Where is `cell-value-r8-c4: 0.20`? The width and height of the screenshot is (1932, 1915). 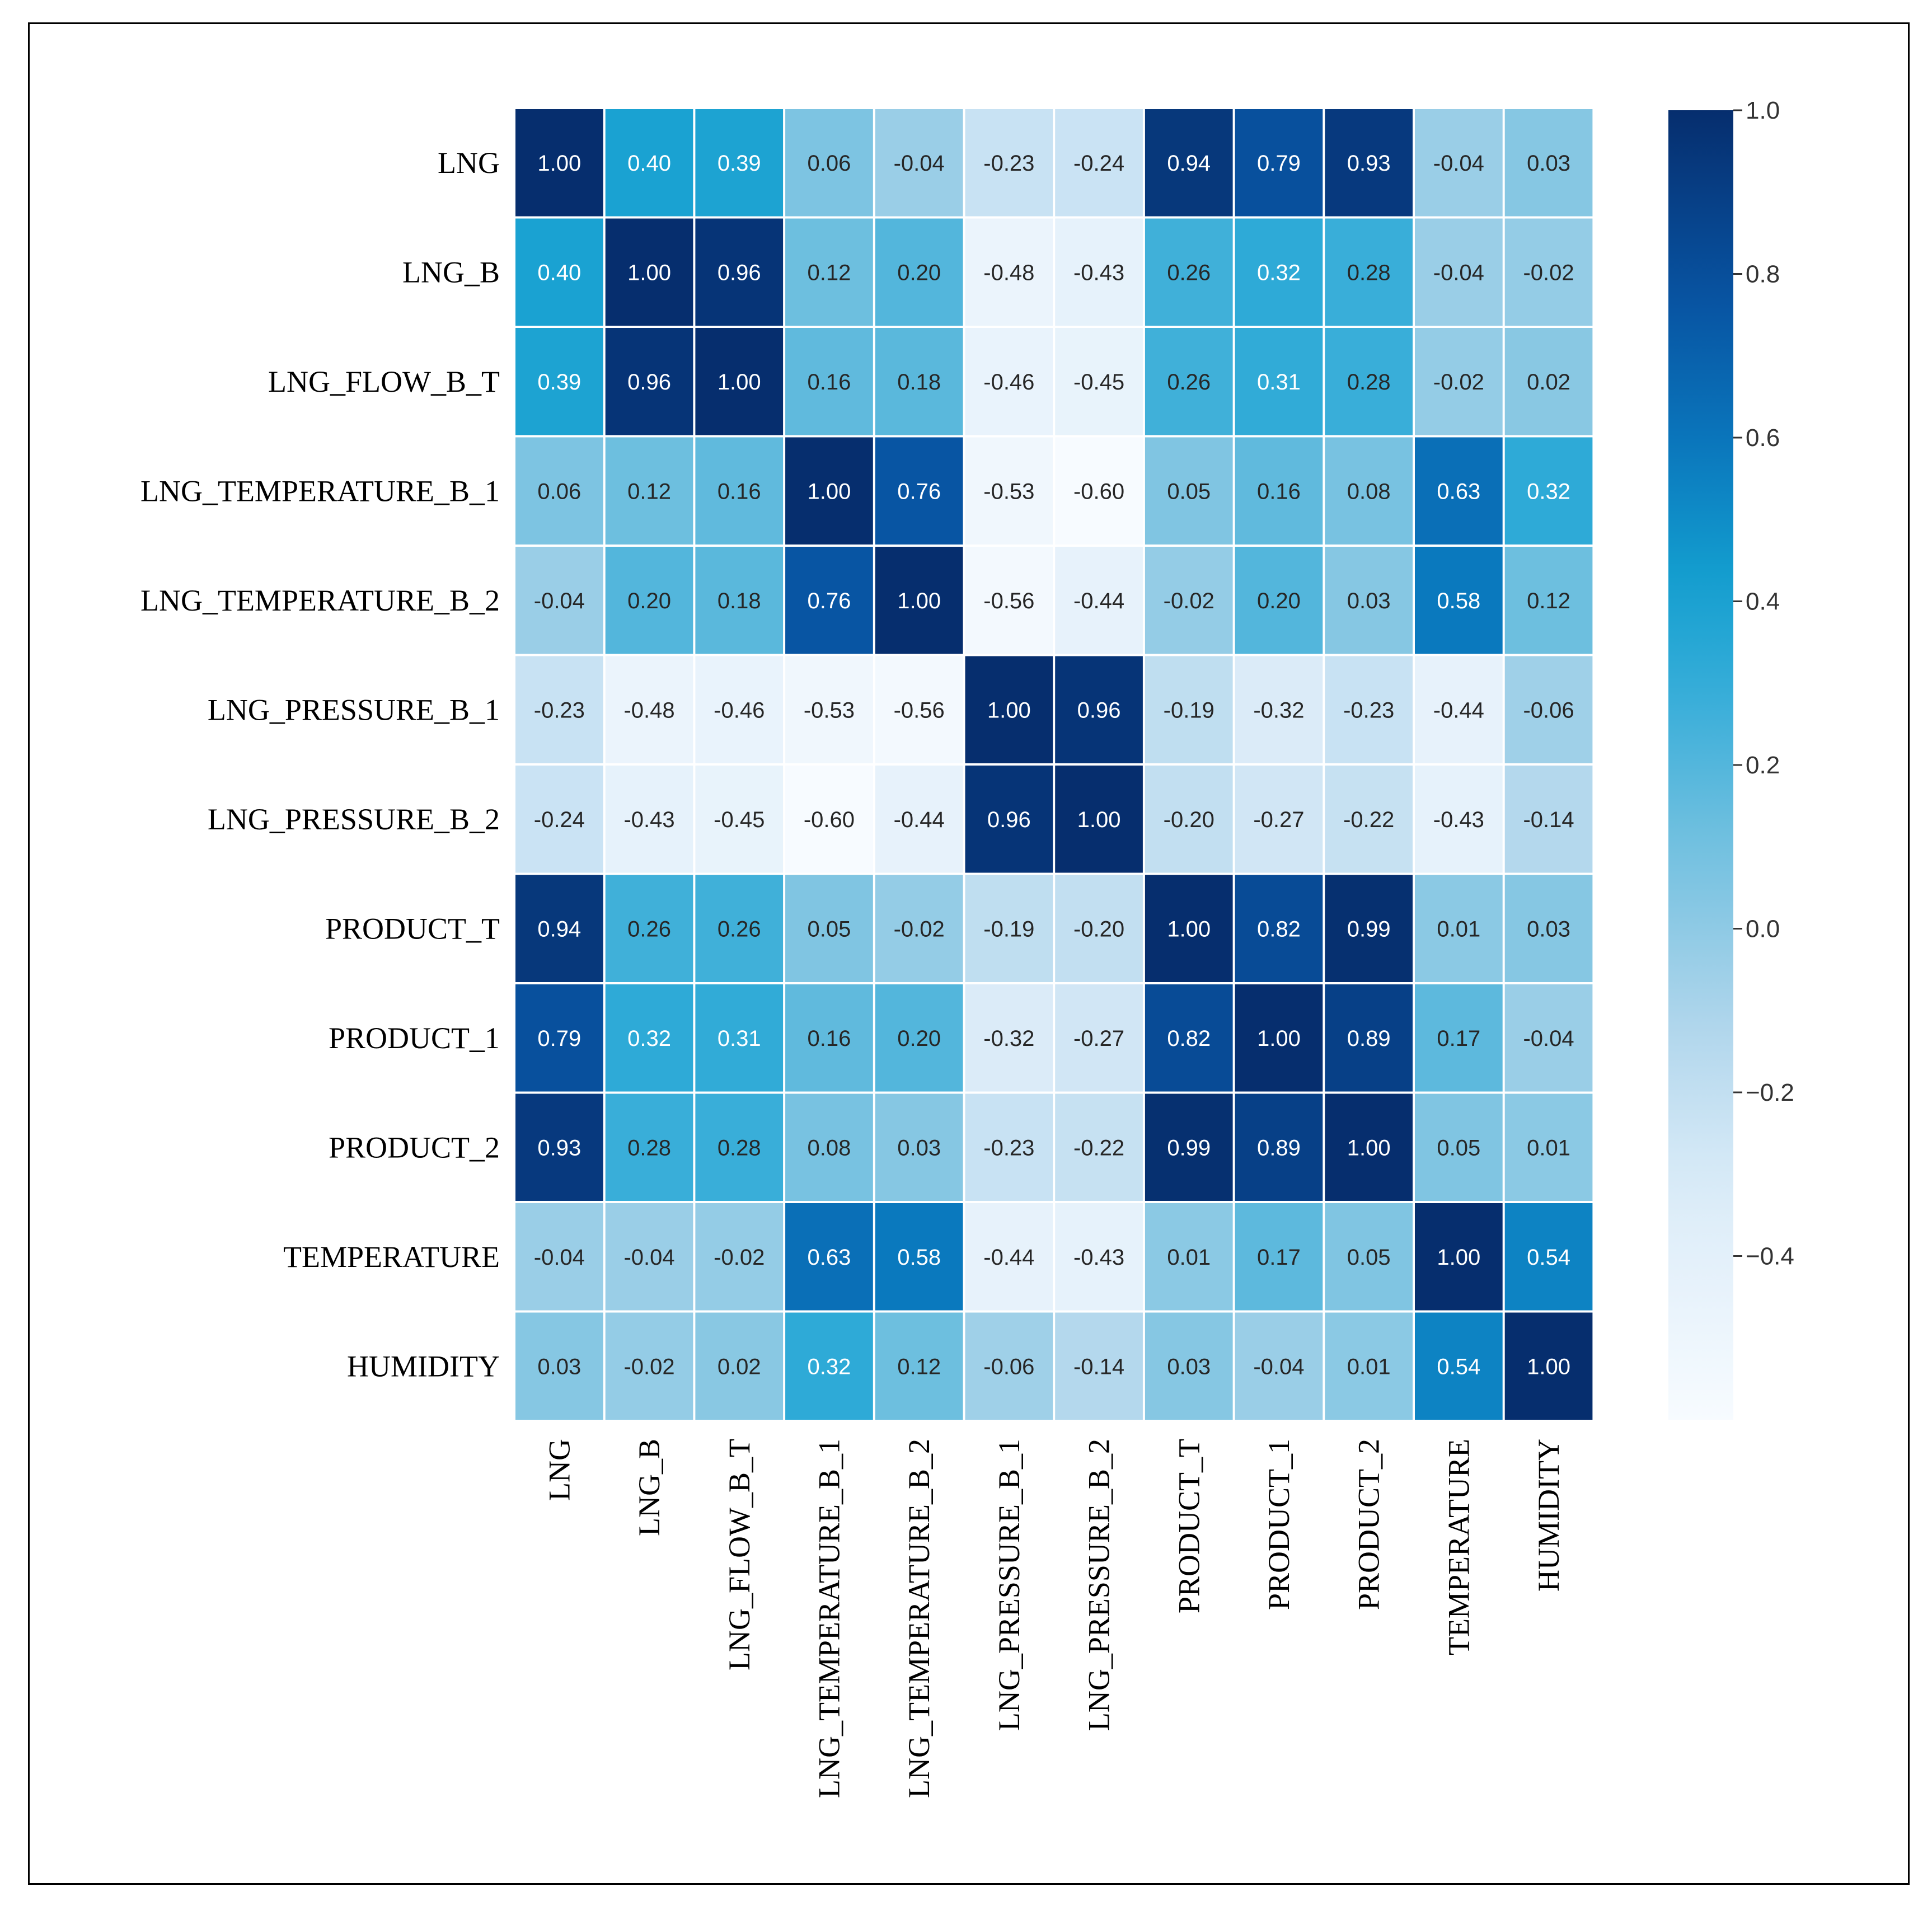
cell-value-r8-c4: 0.20 is located at coordinates (919, 1039).